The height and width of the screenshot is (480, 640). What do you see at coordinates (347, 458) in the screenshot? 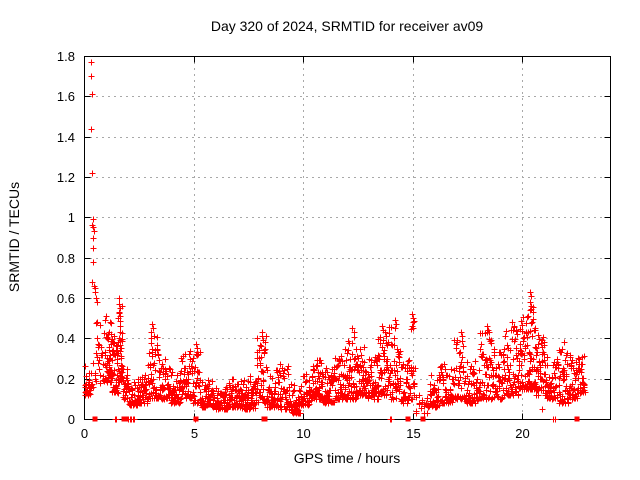
I see `x-axis-label: GPS time / hours` at bounding box center [347, 458].